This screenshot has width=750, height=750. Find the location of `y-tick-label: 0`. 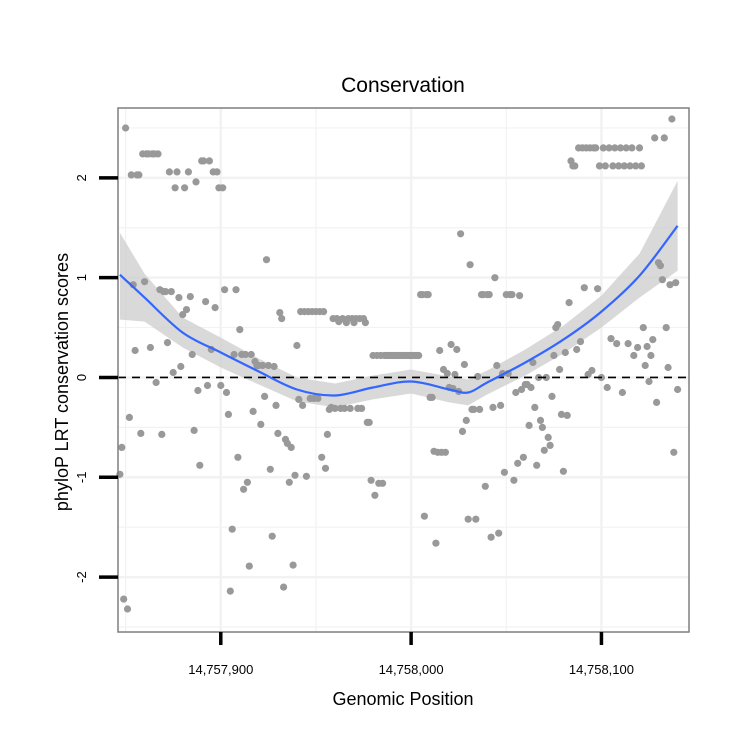

y-tick-label: 0 is located at coordinates (81, 377).